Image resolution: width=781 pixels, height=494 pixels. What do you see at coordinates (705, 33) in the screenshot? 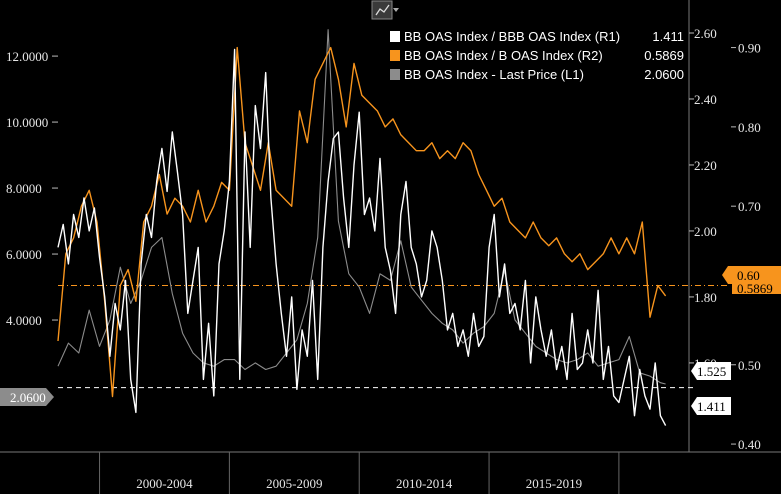
I see `r1-tick-label-5: 2.60` at bounding box center [705, 33].